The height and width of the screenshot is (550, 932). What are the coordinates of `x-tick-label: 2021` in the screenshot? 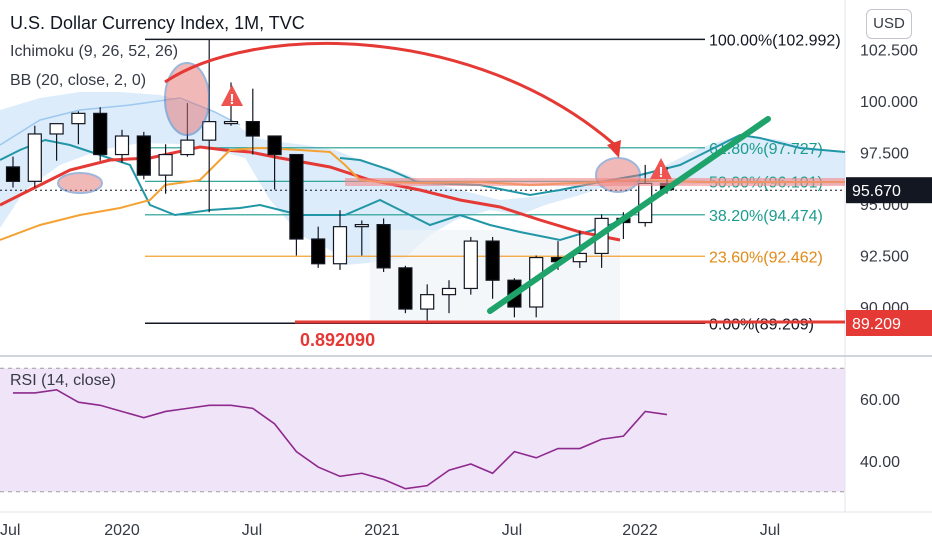 It's located at (382, 530).